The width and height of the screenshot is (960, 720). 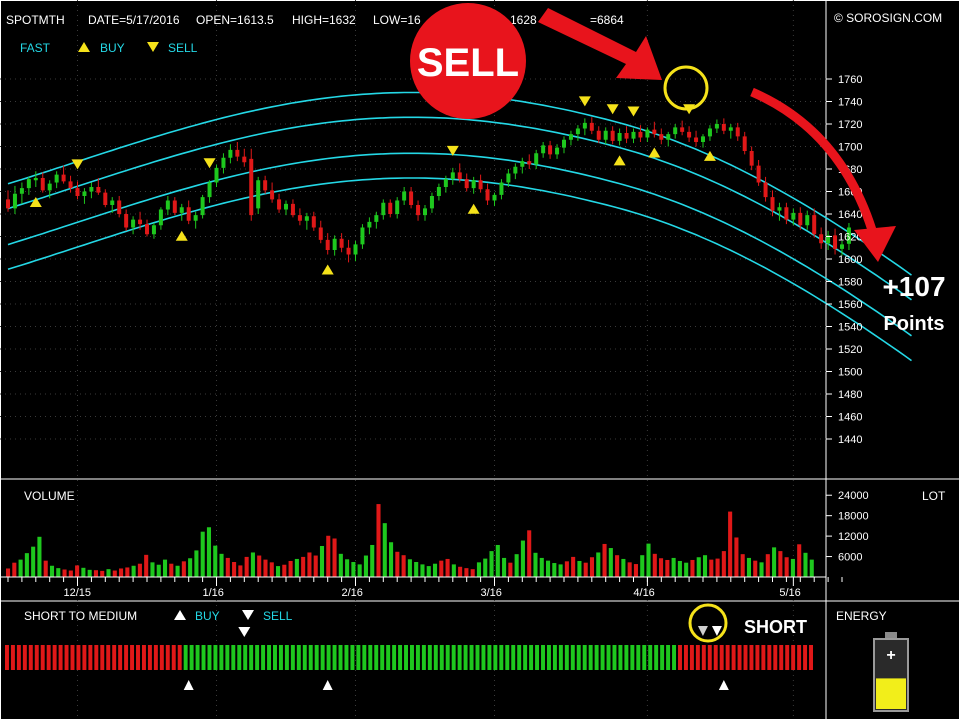 I want to click on volume-title: VOLUME, so click(x=49, y=496).